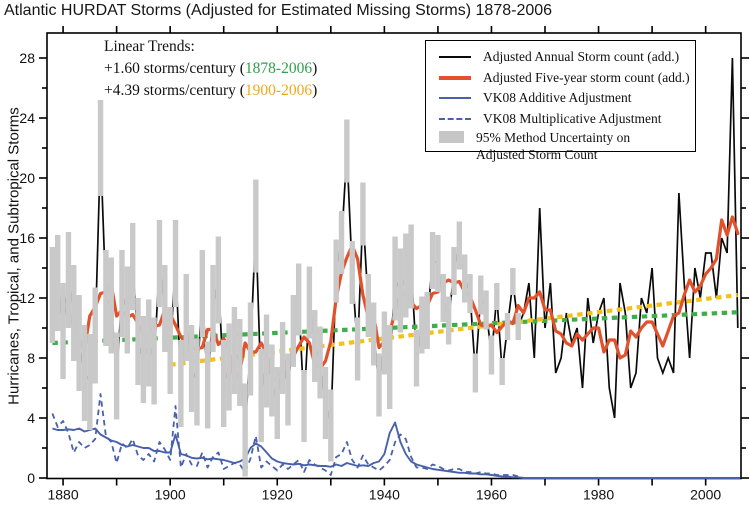 The width and height of the screenshot is (750, 506). Describe the element at coordinates (277, 495) in the screenshot. I see `svg-text: 1920` at that location.